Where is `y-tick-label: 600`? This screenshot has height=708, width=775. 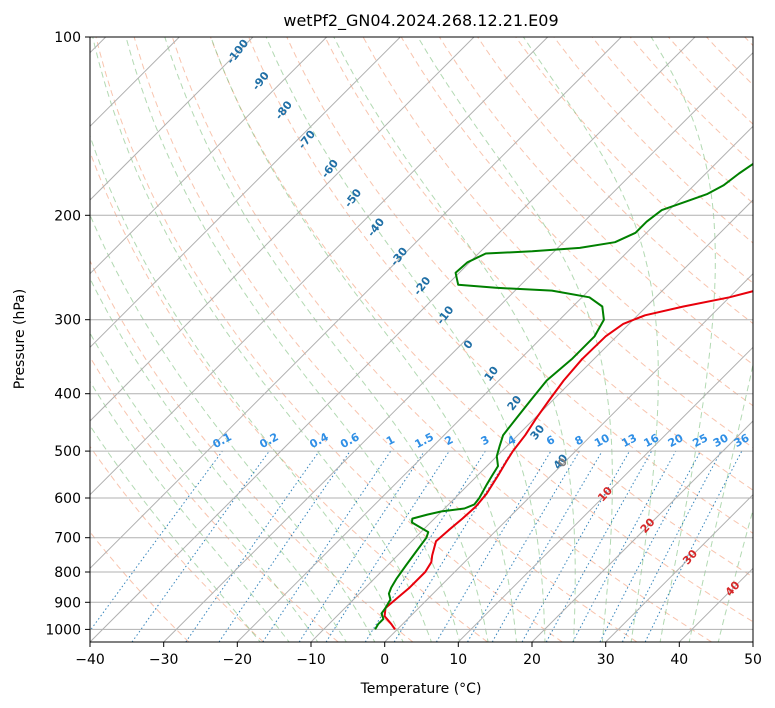 y-tick-label: 600 is located at coordinates (67, 499).